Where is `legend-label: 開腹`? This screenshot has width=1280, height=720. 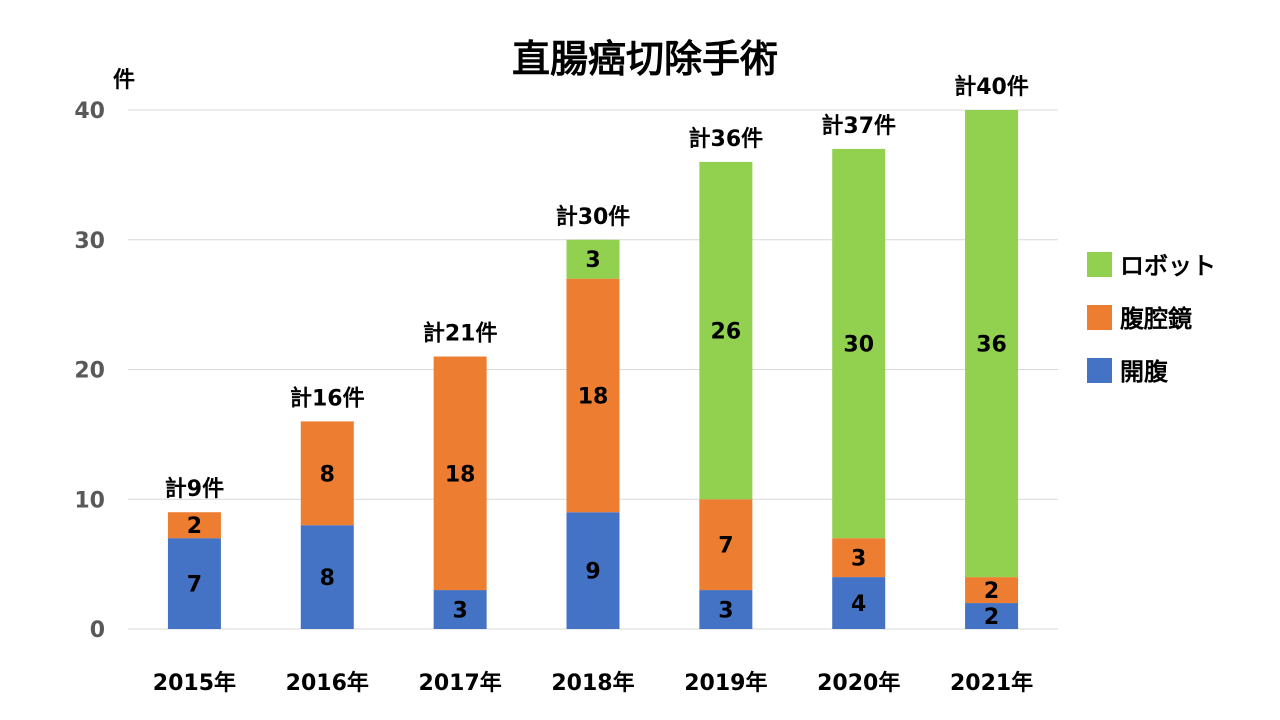
legend-label: 開腹 is located at coordinates (1144, 372).